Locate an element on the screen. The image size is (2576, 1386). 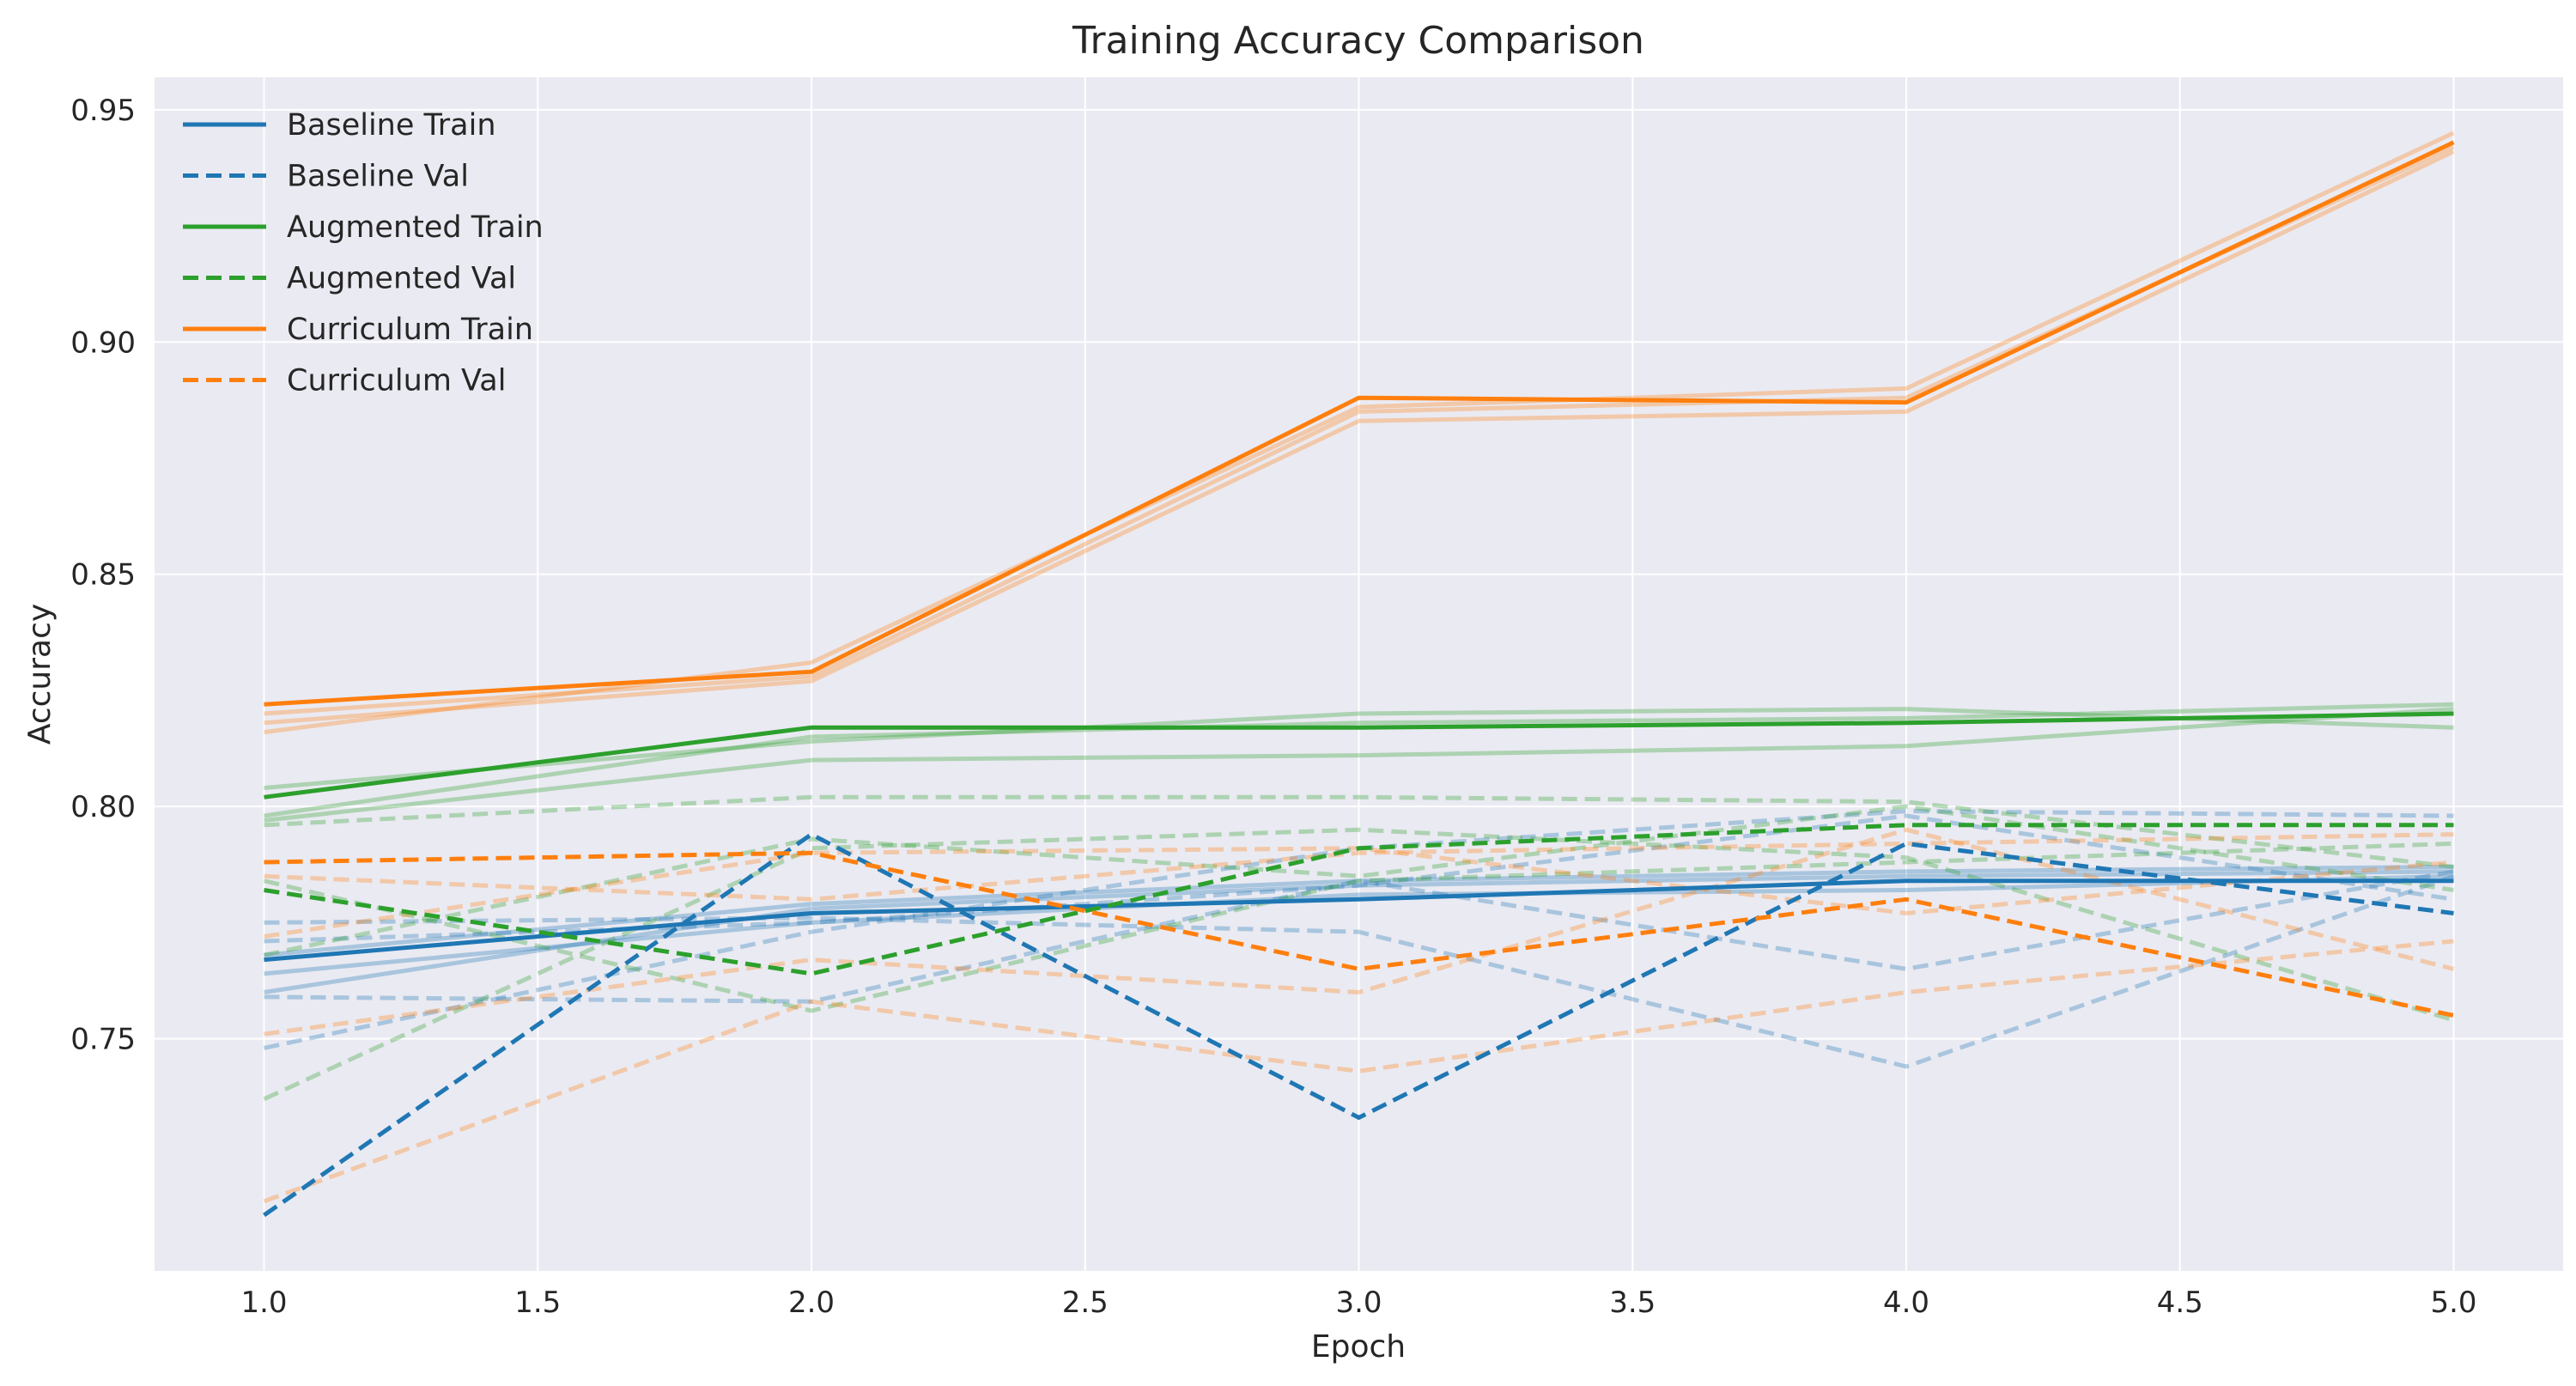
y-tick-label: 0.90 is located at coordinates (103, 342).